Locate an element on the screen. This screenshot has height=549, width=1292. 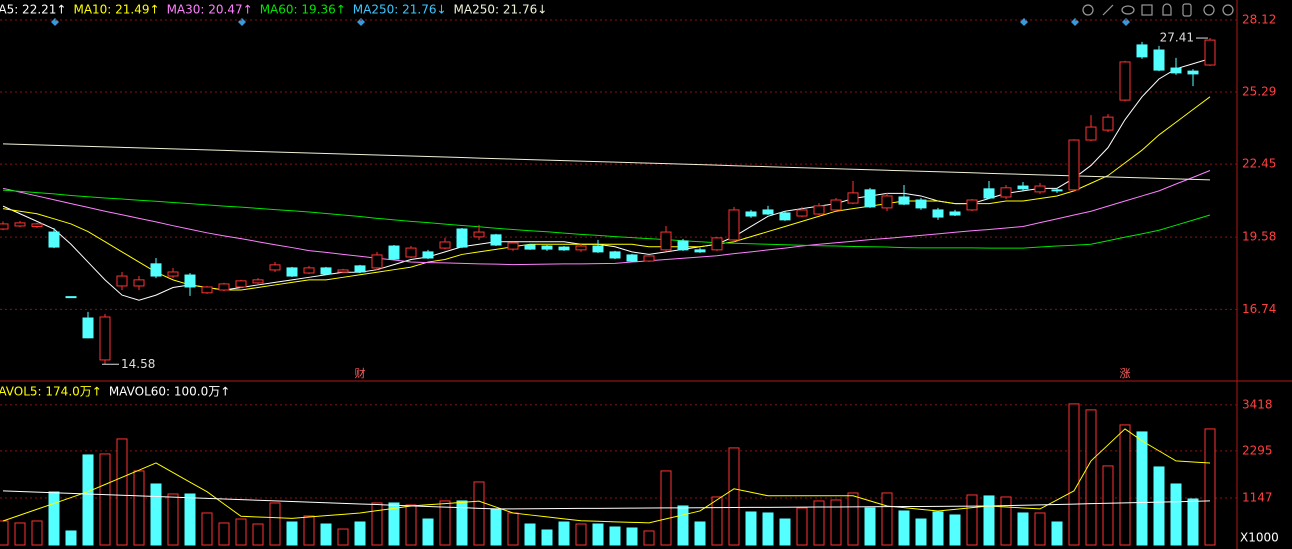
y-tick-label: 22.45 is located at coordinates (1259, 164).